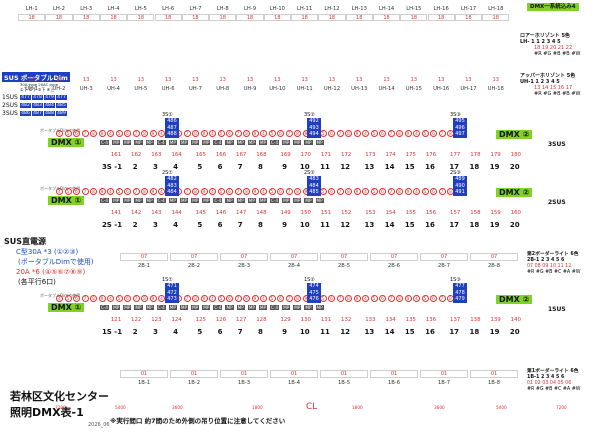 Image resolution: width=600 pixels, height=433 pixels. I want to click on sus-fixture-number: 8, so click(260, 332).